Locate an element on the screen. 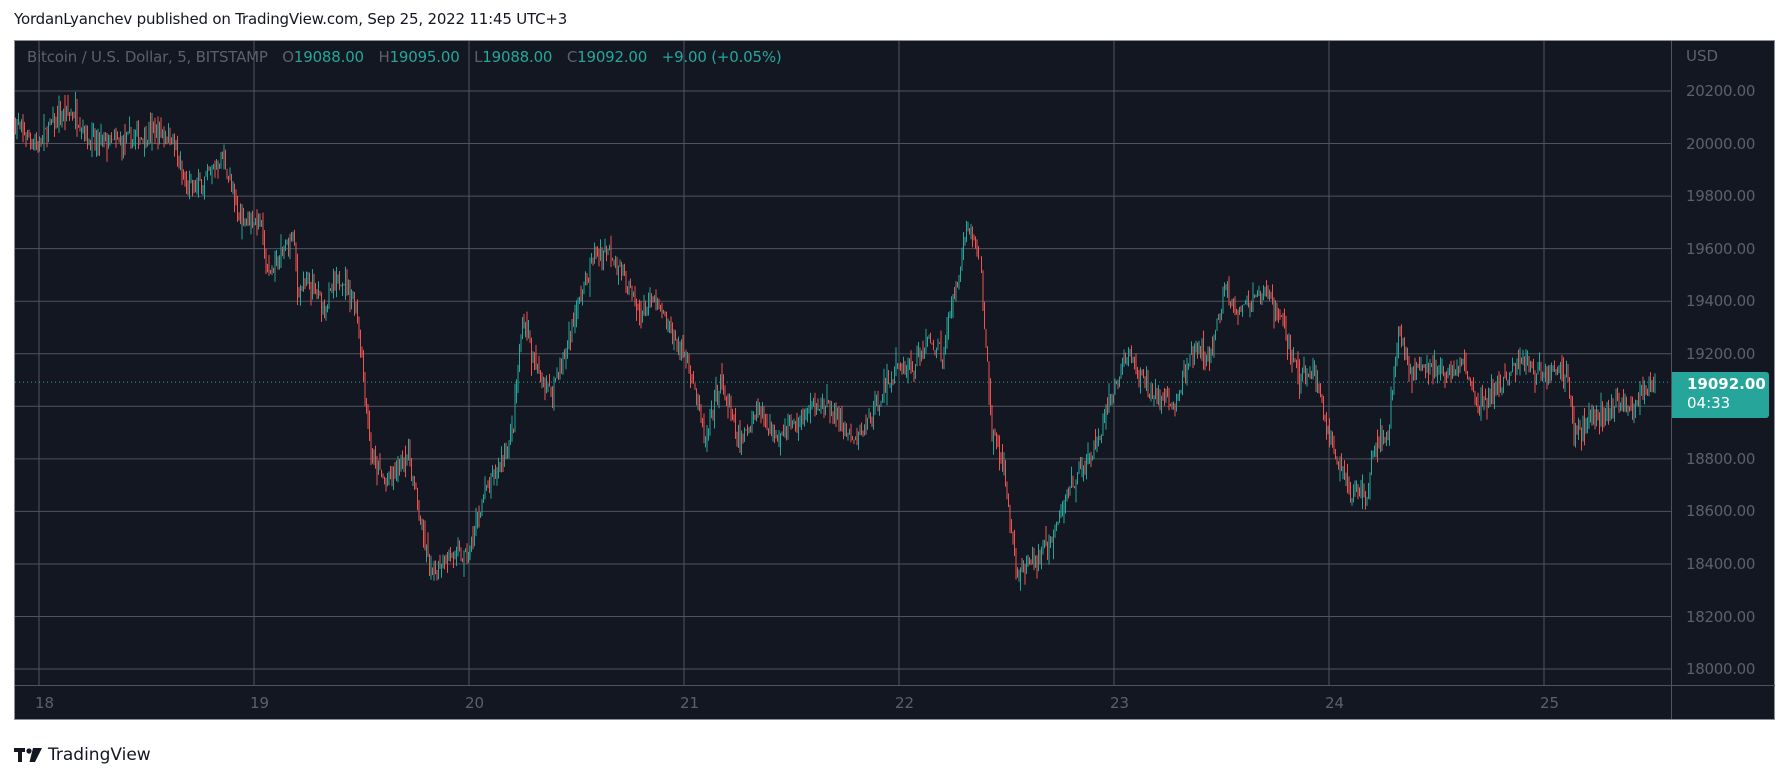 The width and height of the screenshot is (1791, 774). brand-name: TradingView is located at coordinates (99, 755).